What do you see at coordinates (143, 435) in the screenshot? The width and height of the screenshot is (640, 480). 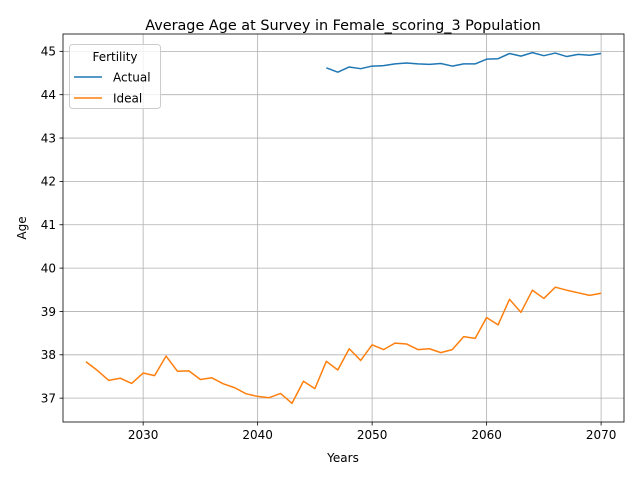 I see `x-tick-label: 2030` at bounding box center [143, 435].